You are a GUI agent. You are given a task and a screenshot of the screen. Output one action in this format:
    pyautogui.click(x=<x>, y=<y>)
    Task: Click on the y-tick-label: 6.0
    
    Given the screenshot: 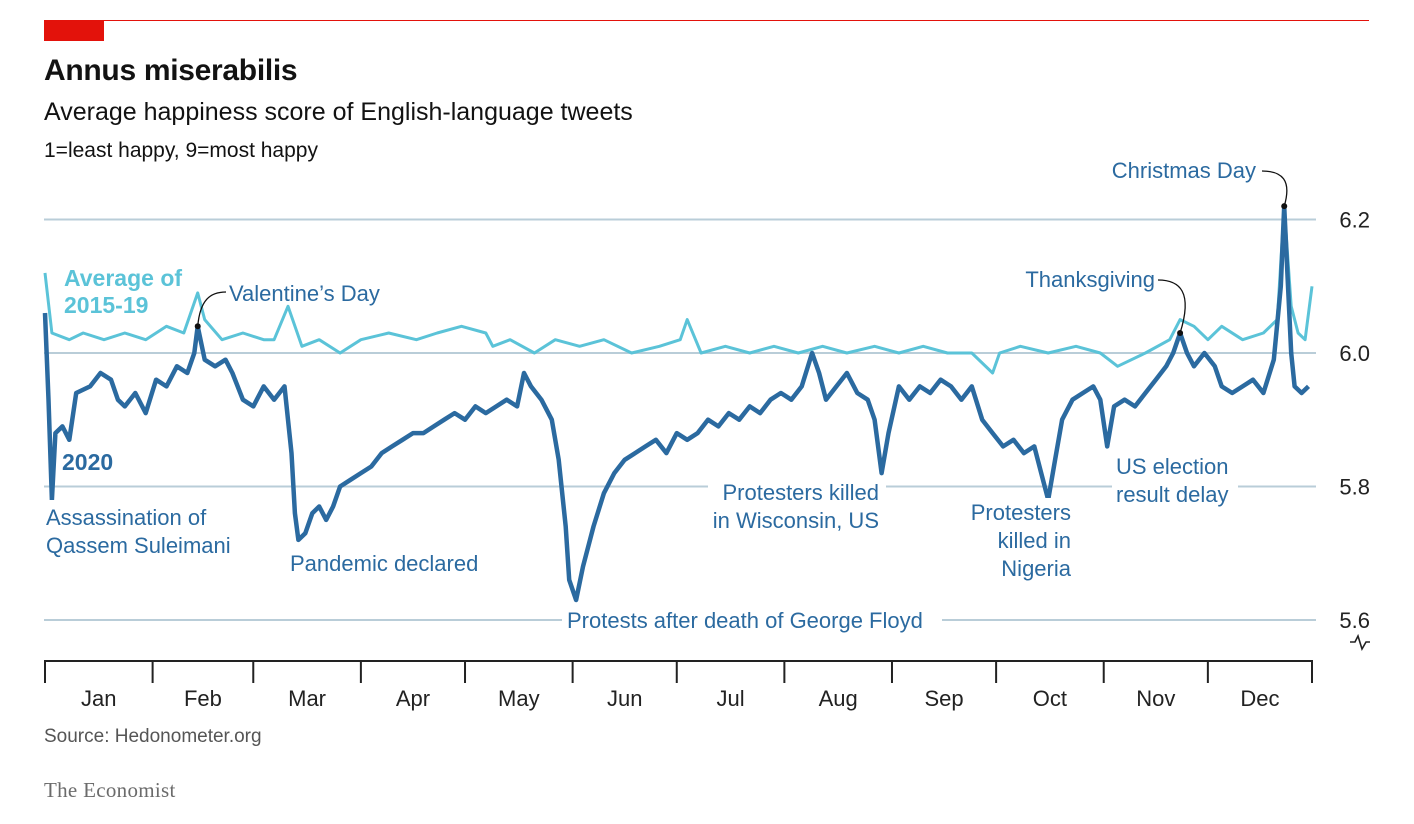 What is the action you would take?
    pyautogui.click(x=1354, y=353)
    